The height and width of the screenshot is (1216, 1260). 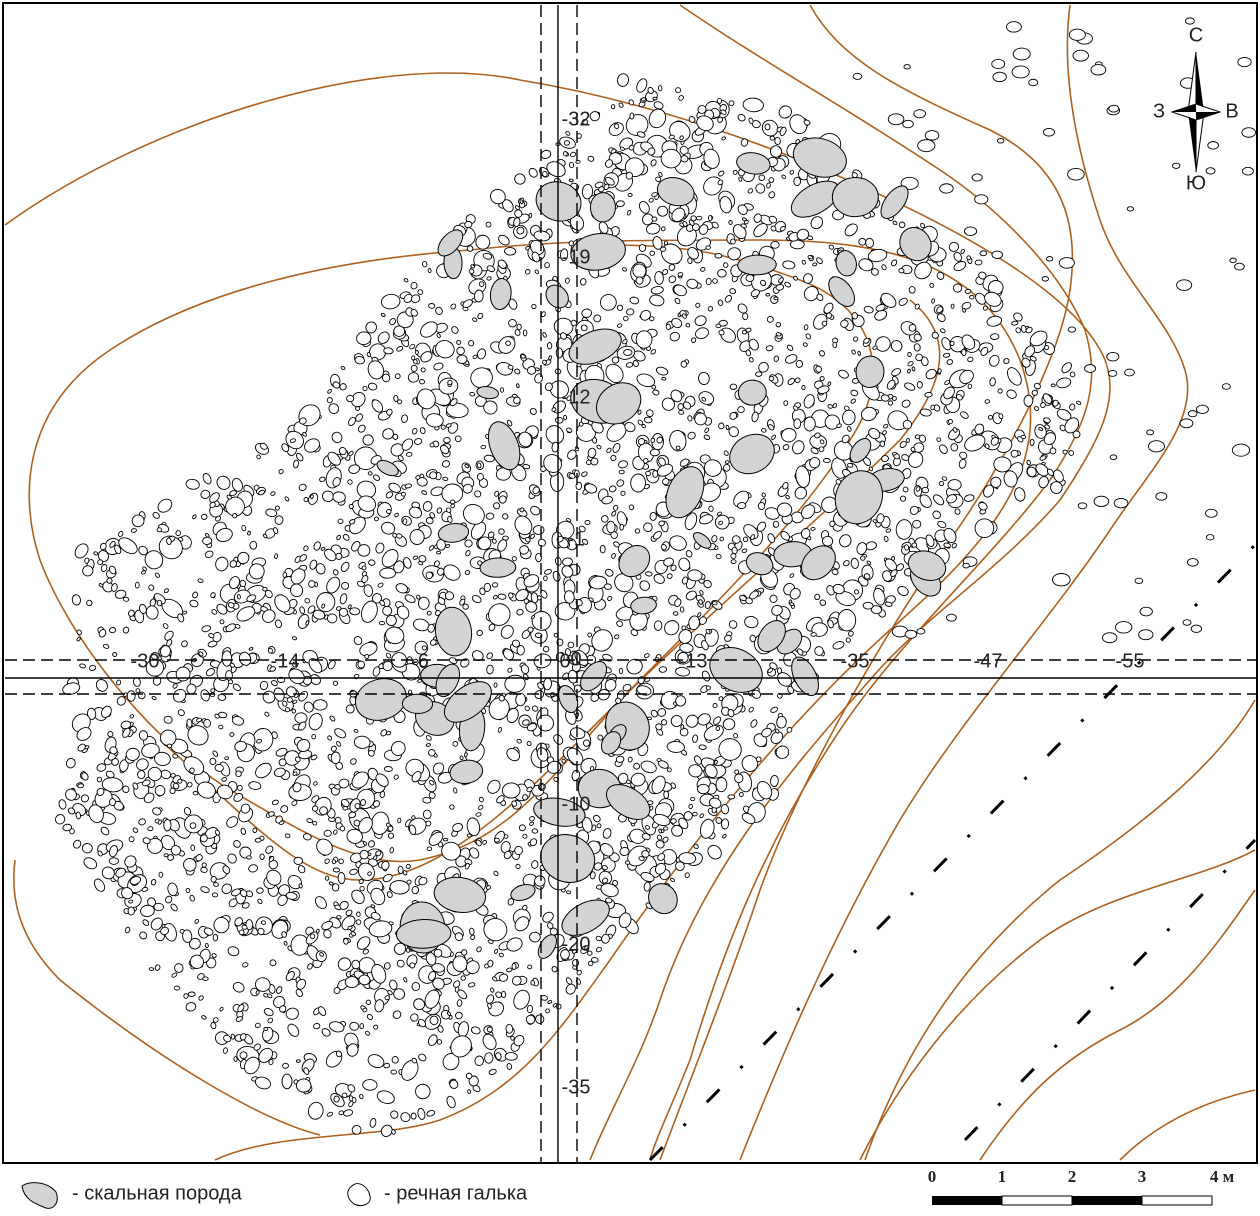 What do you see at coordinates (1130, 661) in the screenshot?
I see `horizontal-label: -55` at bounding box center [1130, 661].